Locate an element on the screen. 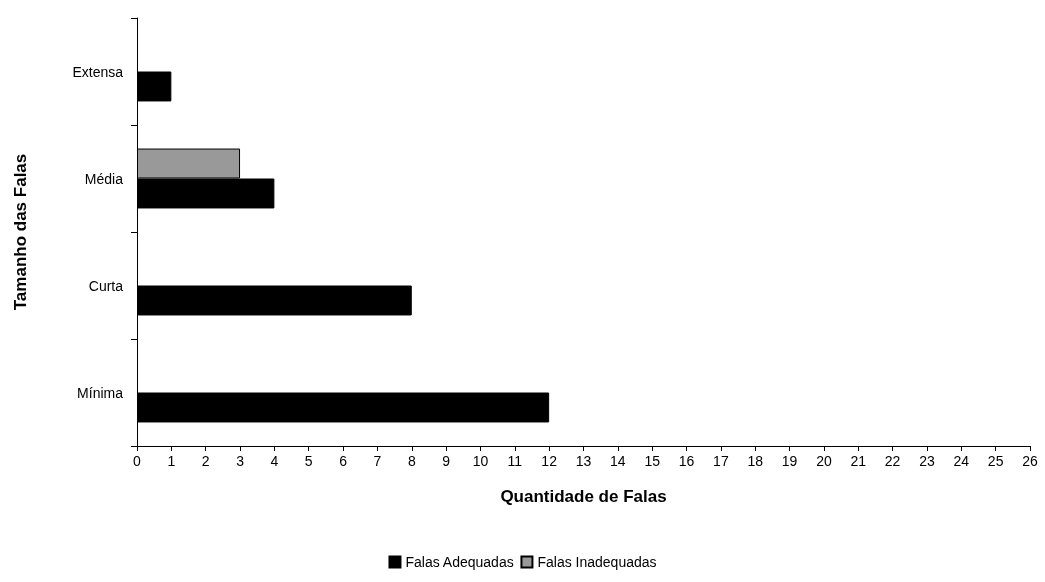 This screenshot has width=1045, height=582. x-tick-label: 21 is located at coordinates (858, 461).